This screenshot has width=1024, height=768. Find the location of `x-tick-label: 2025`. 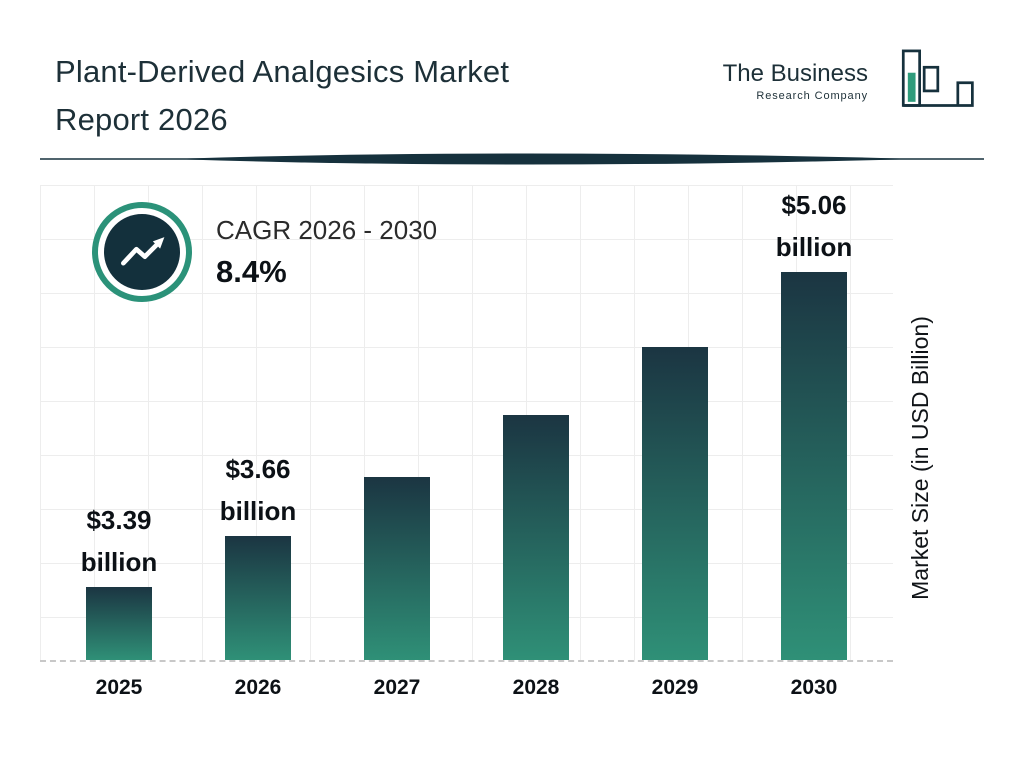

x-tick-label: 2025 is located at coordinates (119, 687).